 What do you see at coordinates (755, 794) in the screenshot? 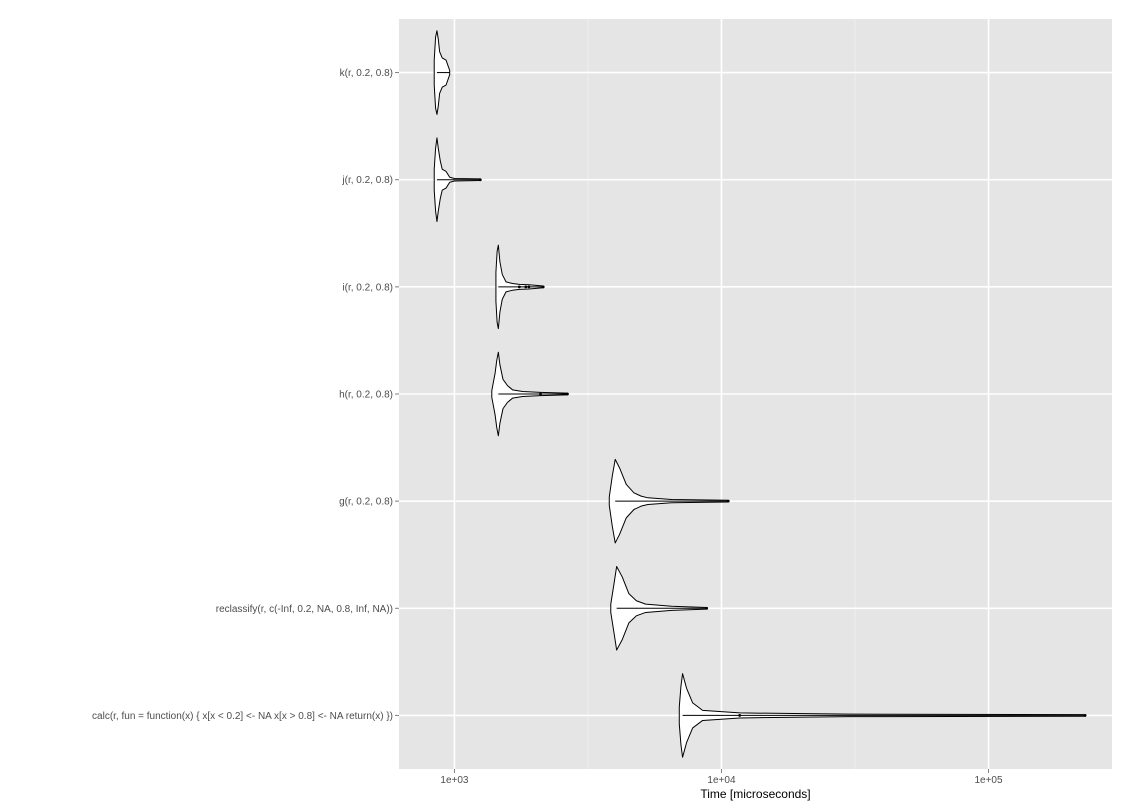
I see `x-axis-title: Time [microseconds]` at bounding box center [755, 794].